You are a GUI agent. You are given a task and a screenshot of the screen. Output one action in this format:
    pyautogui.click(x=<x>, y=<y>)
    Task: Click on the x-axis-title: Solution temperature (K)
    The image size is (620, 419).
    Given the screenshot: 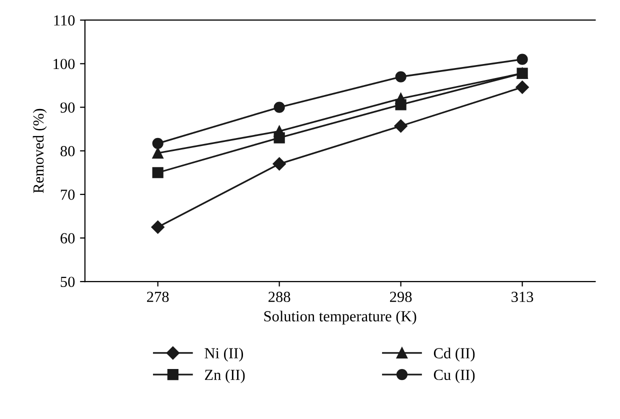 What is the action you would take?
    pyautogui.click(x=340, y=317)
    